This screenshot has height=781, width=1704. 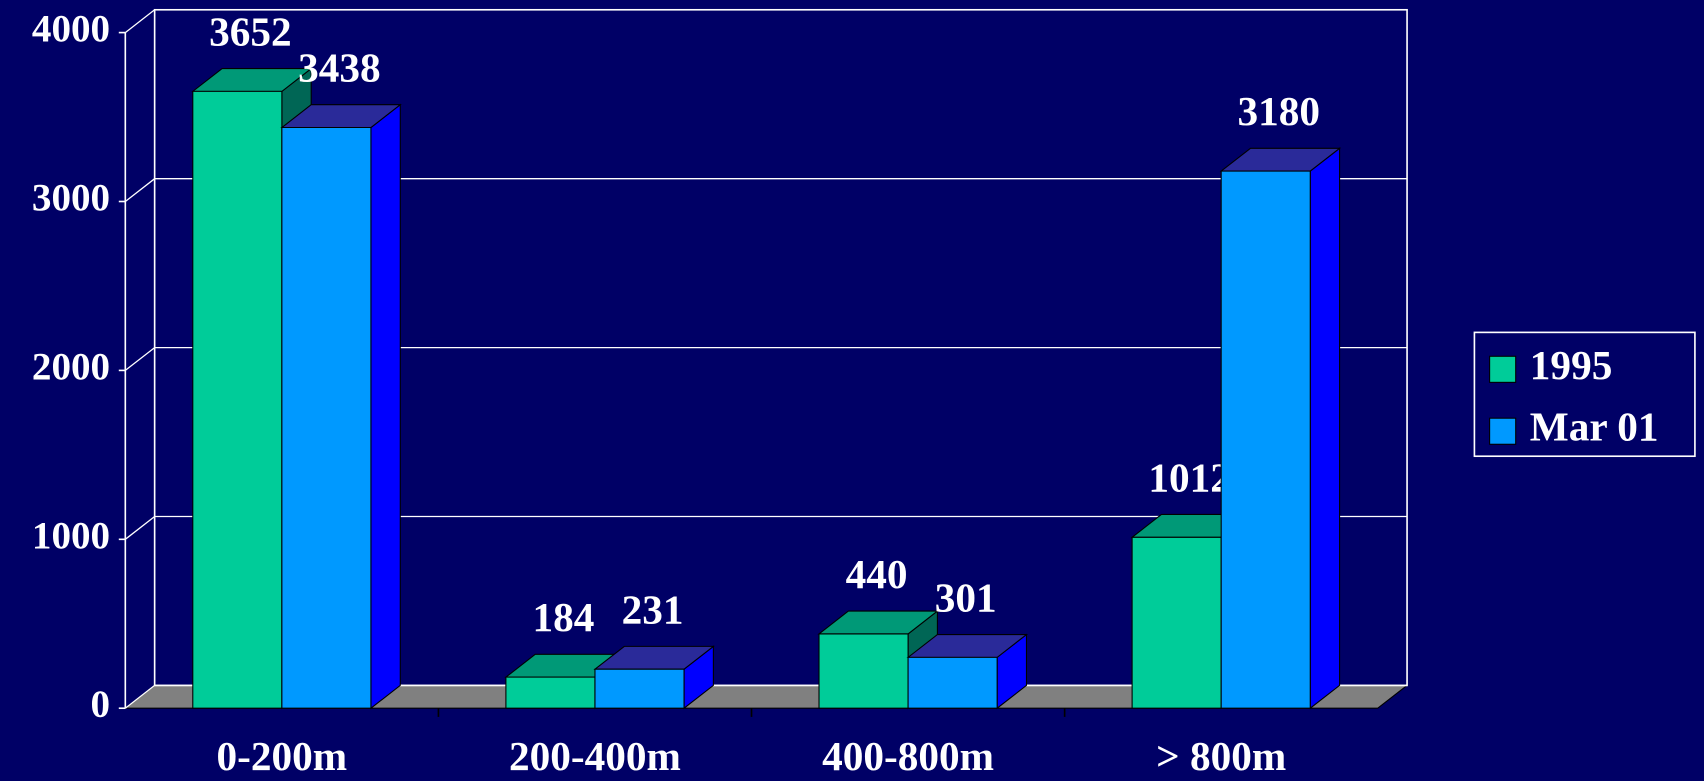 What do you see at coordinates (1571, 365) in the screenshot?
I see `legend-label: 1995` at bounding box center [1571, 365].